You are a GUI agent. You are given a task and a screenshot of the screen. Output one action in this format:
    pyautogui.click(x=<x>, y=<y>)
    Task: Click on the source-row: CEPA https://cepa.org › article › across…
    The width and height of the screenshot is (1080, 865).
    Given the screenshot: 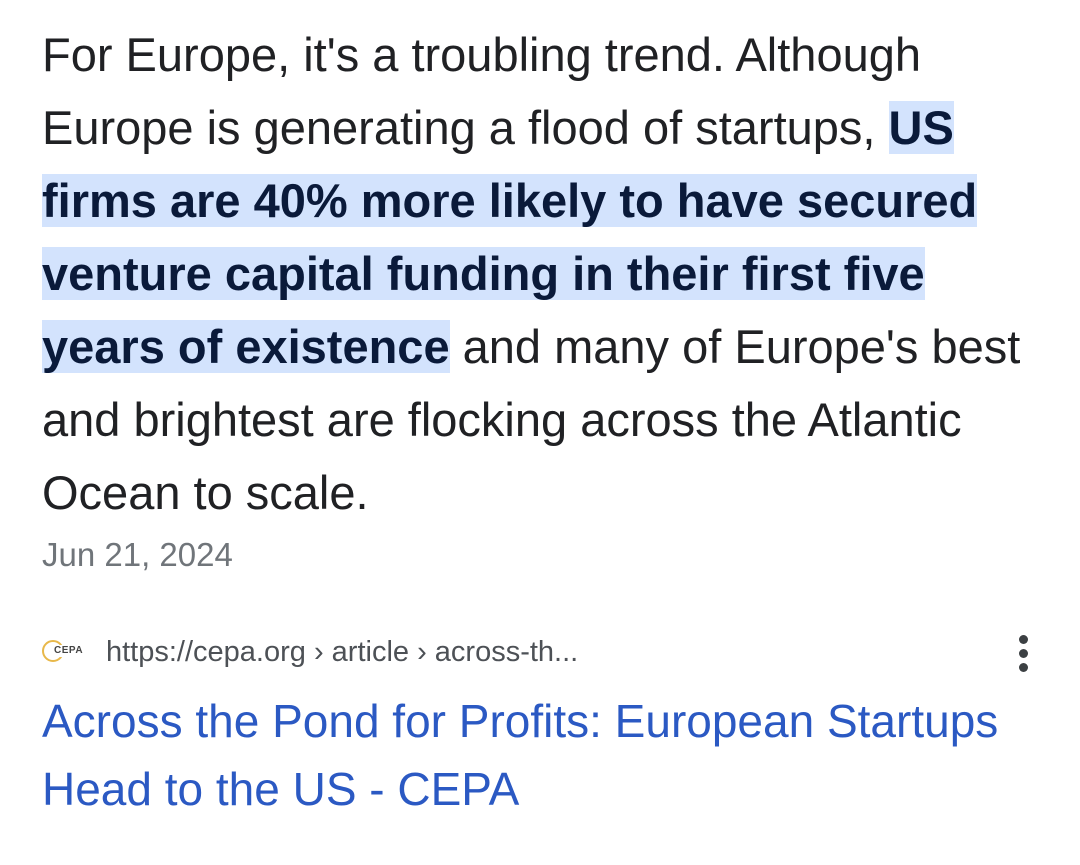 What is the action you would take?
    pyautogui.click(x=542, y=652)
    